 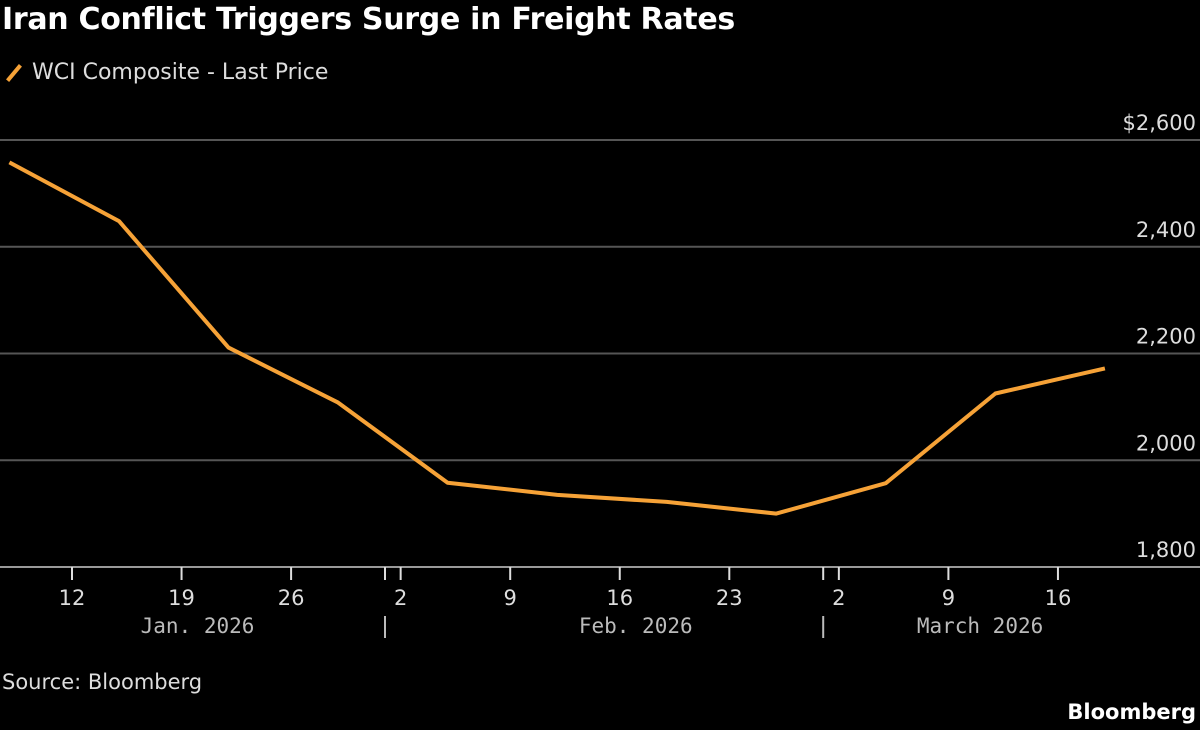 What do you see at coordinates (1159, 123) in the screenshot?
I see `y-tick-label: $2,600` at bounding box center [1159, 123].